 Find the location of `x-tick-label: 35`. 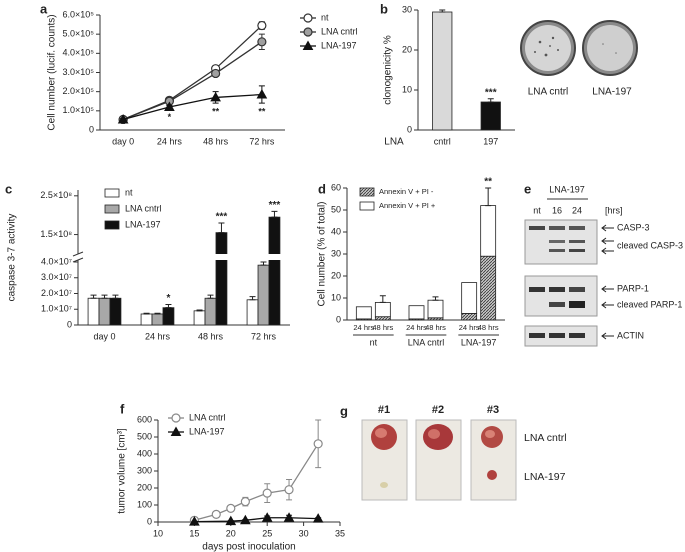

x-tick-label: 35 is located at coordinates (340, 533).